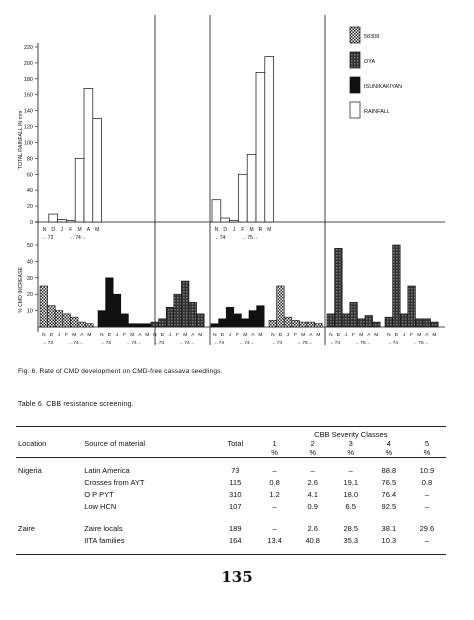  What do you see at coordinates (274, 470) in the screenshot?
I see `cell-c1: –` at bounding box center [274, 470].